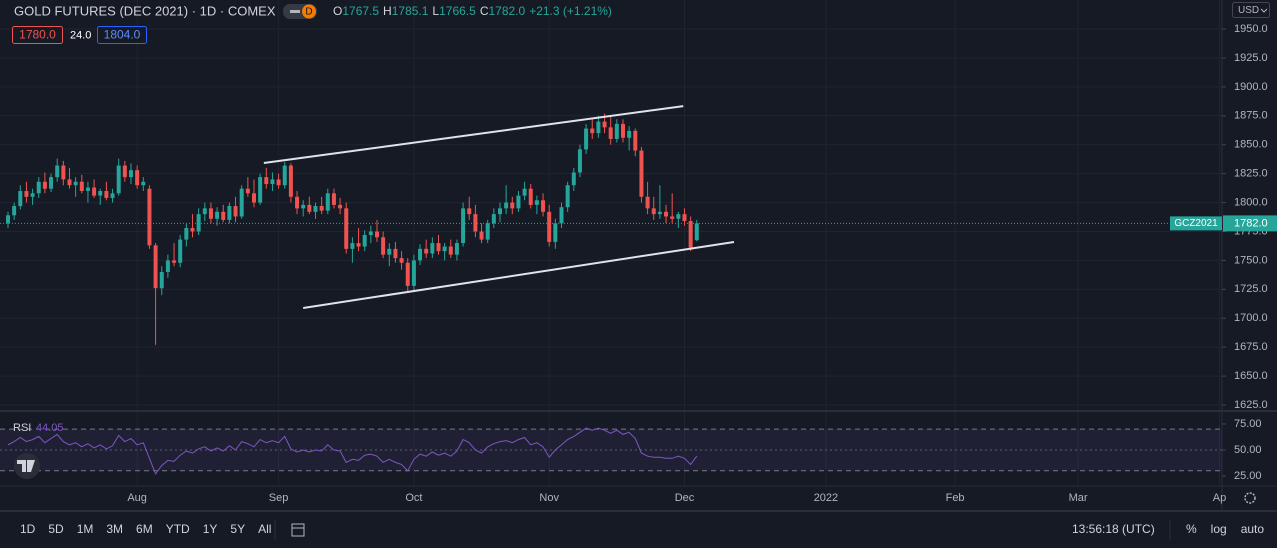 Image resolution: width=1277 pixels, height=548 pixels. Describe the element at coordinates (1219, 529) in the screenshot. I see `option-button: log` at that location.